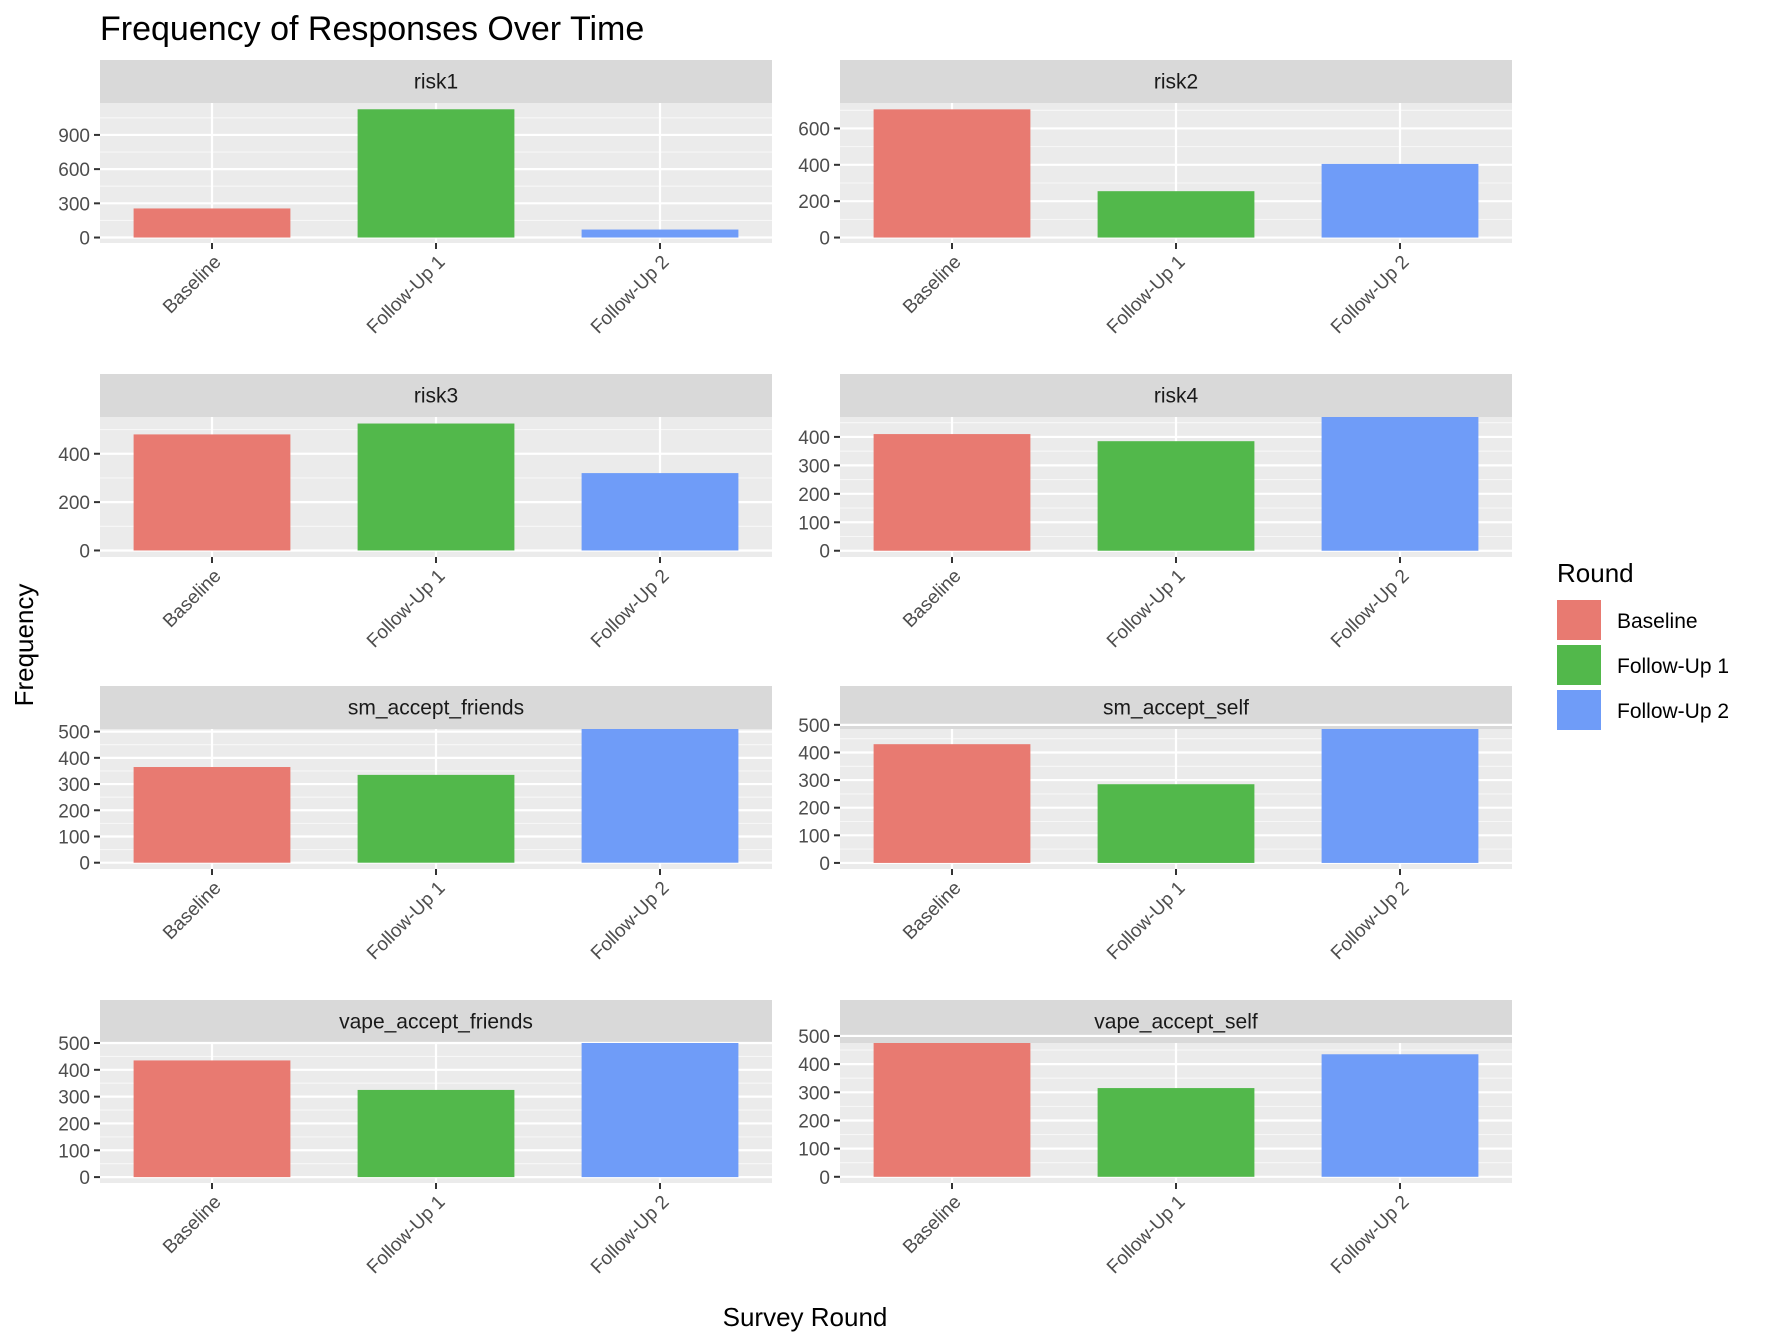  I want to click on bar-vape_accept_self-baseline, so click(952, 1110).